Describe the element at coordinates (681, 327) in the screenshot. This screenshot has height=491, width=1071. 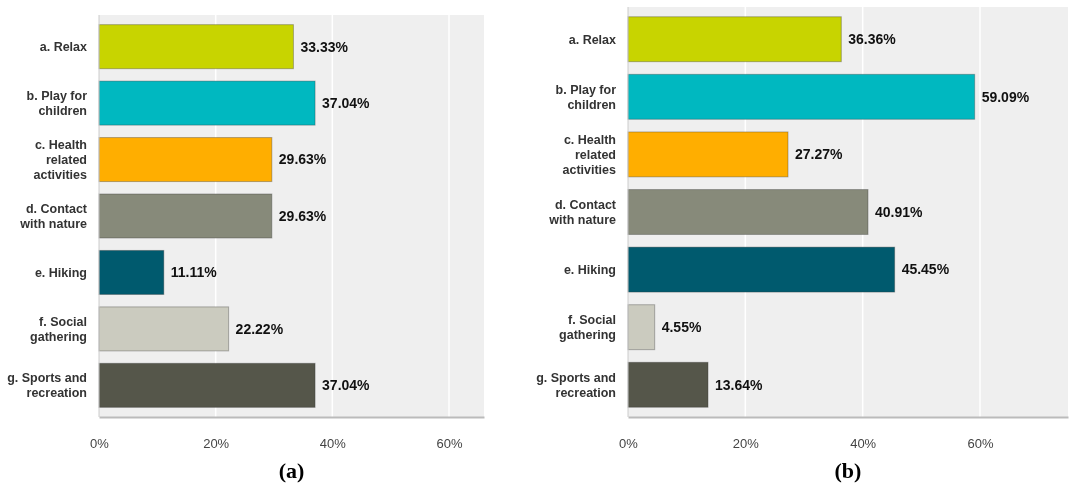
I see `data-label: 4.55%` at that location.